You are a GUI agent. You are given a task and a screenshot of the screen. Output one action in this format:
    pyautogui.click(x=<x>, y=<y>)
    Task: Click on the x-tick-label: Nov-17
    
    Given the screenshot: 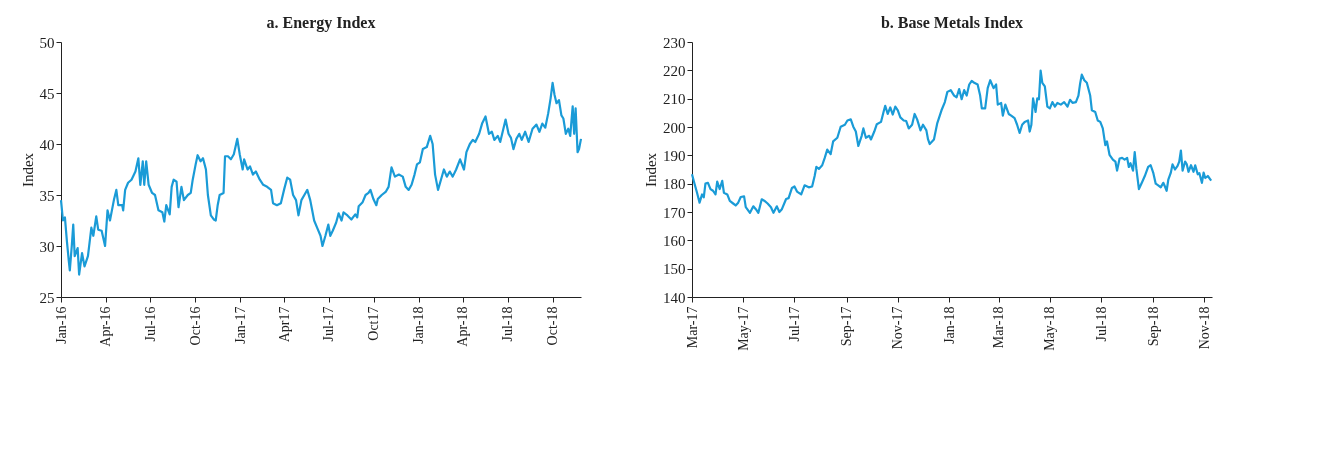 What is the action you would take?
    pyautogui.click(x=898, y=328)
    